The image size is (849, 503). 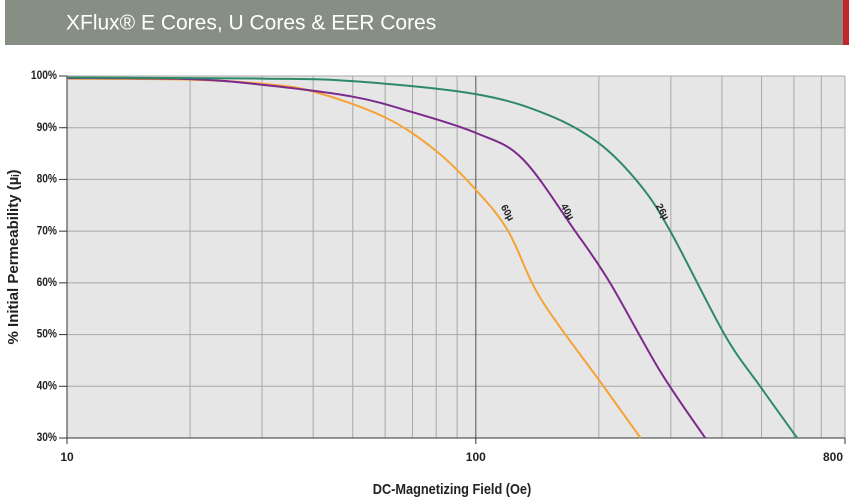 What do you see at coordinates (13, 257) in the screenshot?
I see `y-axis-label: % Initial Permeability (µᵢ)` at bounding box center [13, 257].